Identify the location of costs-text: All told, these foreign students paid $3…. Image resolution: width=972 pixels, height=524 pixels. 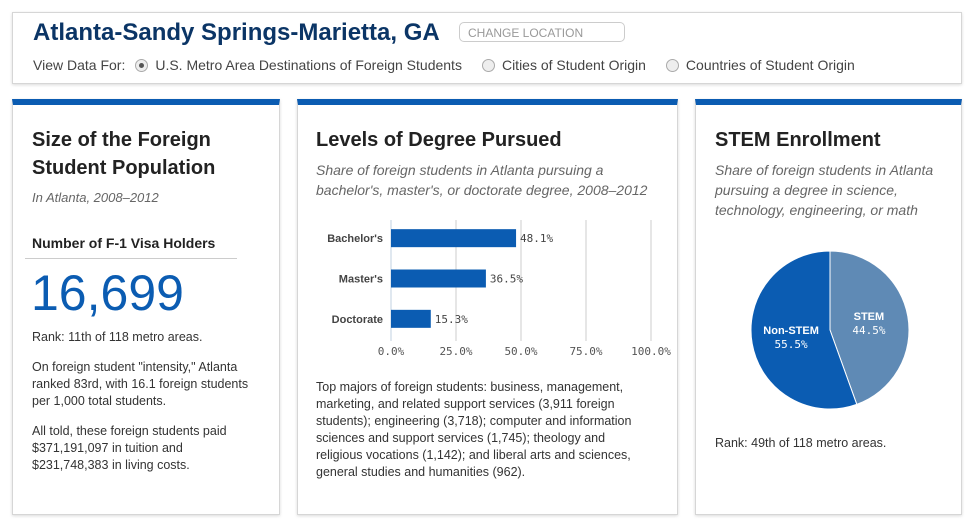
(129, 448).